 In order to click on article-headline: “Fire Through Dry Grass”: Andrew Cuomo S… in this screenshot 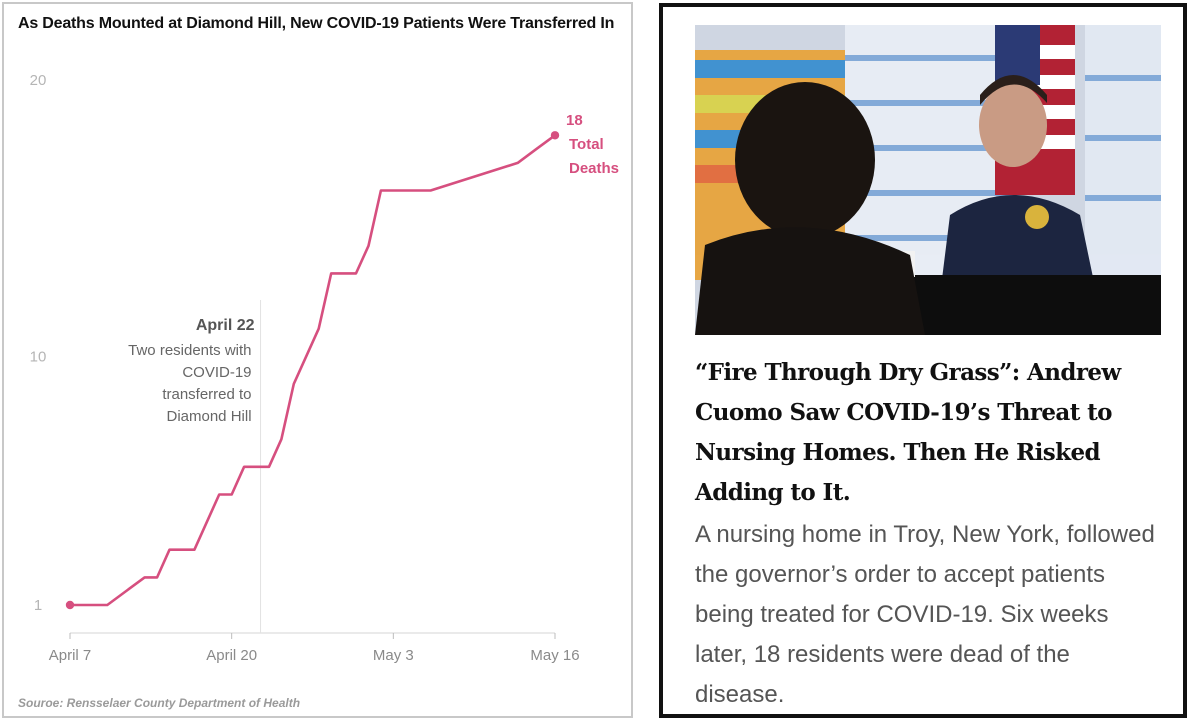, I will do `click(908, 432)`.